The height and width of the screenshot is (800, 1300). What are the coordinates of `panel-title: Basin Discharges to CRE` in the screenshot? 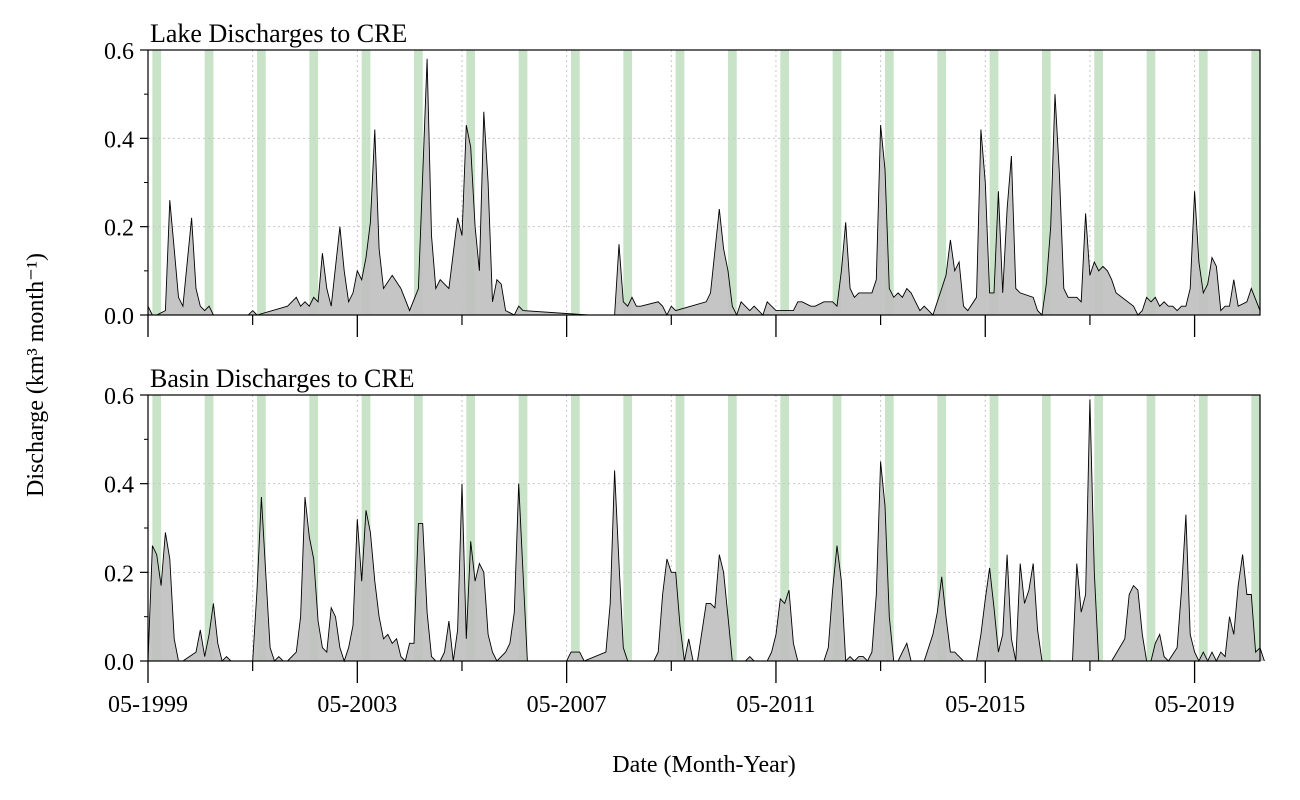 It's located at (282, 378).